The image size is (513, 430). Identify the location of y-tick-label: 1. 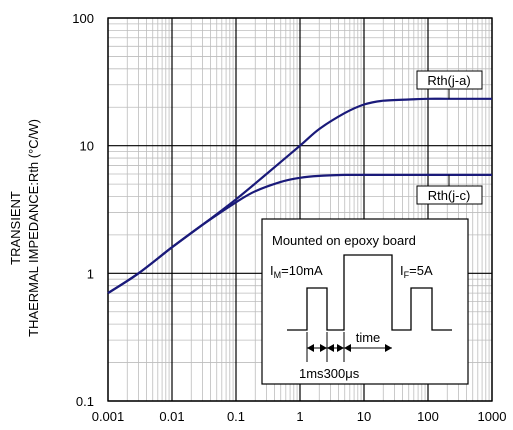
(90, 273).